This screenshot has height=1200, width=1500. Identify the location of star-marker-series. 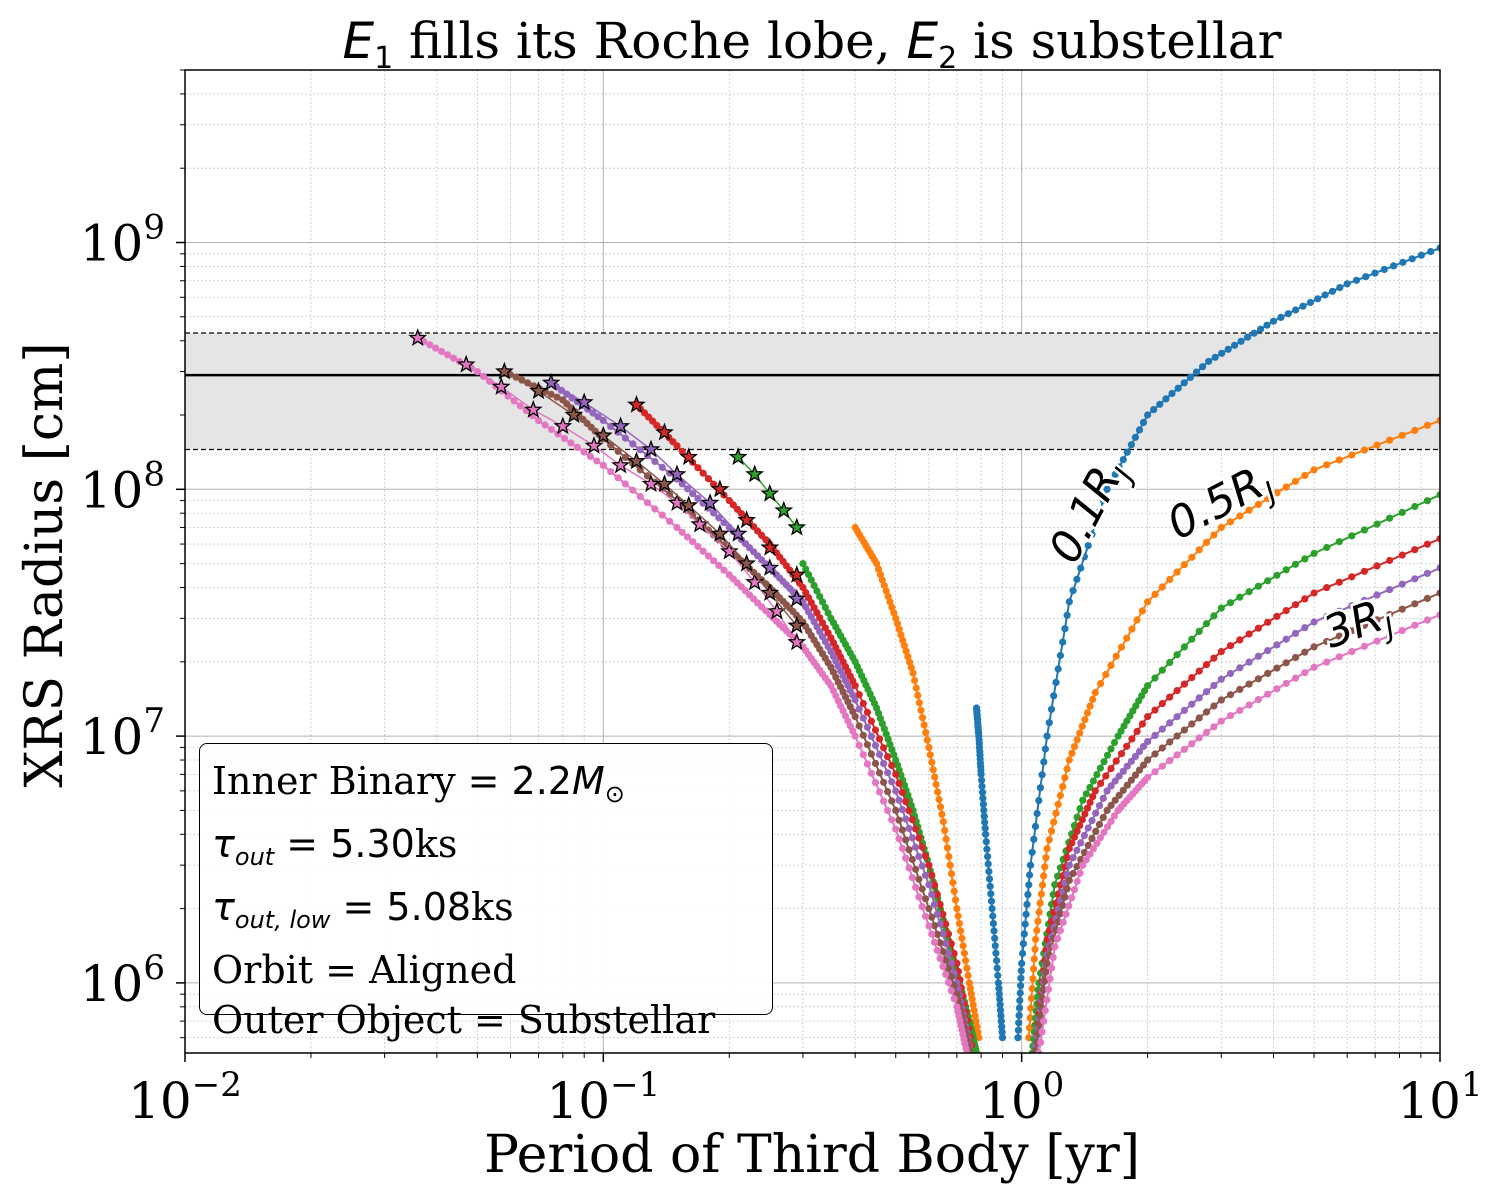
(716, 488).